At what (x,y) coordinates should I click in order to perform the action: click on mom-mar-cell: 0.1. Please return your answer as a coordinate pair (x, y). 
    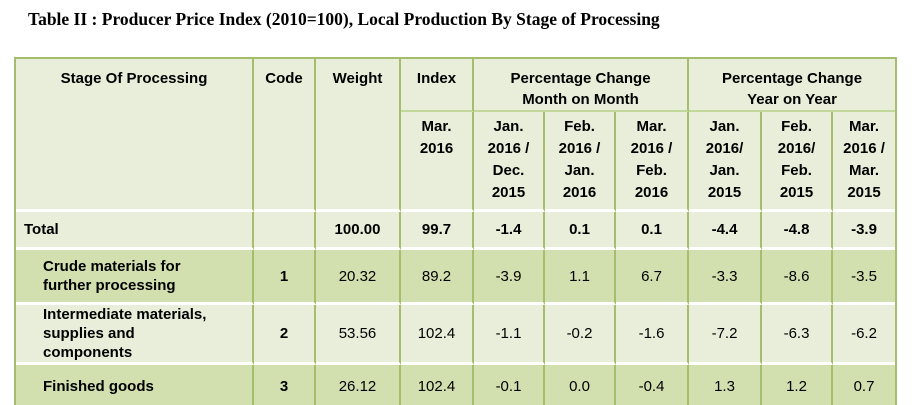
    Looking at the image, I should click on (653, 231).